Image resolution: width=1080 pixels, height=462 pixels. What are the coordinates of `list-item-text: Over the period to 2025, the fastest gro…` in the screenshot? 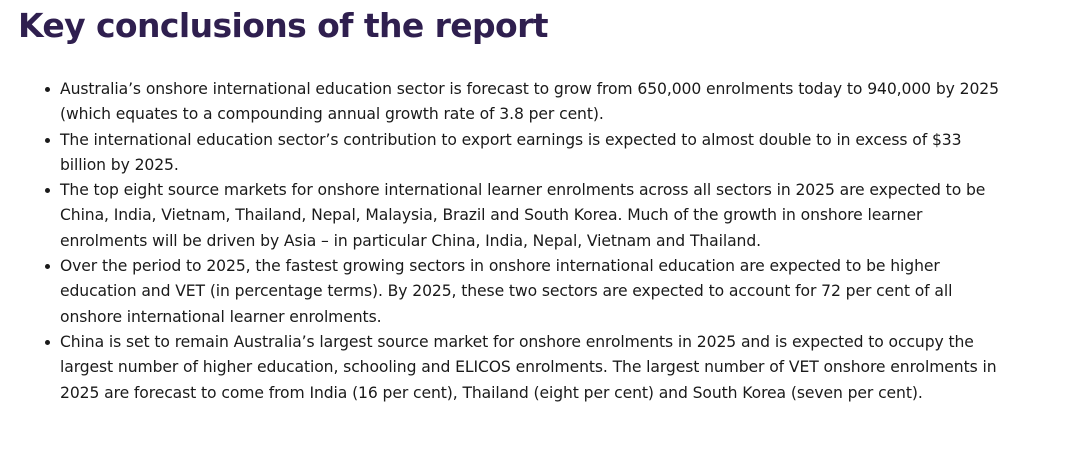 It's located at (506, 291).